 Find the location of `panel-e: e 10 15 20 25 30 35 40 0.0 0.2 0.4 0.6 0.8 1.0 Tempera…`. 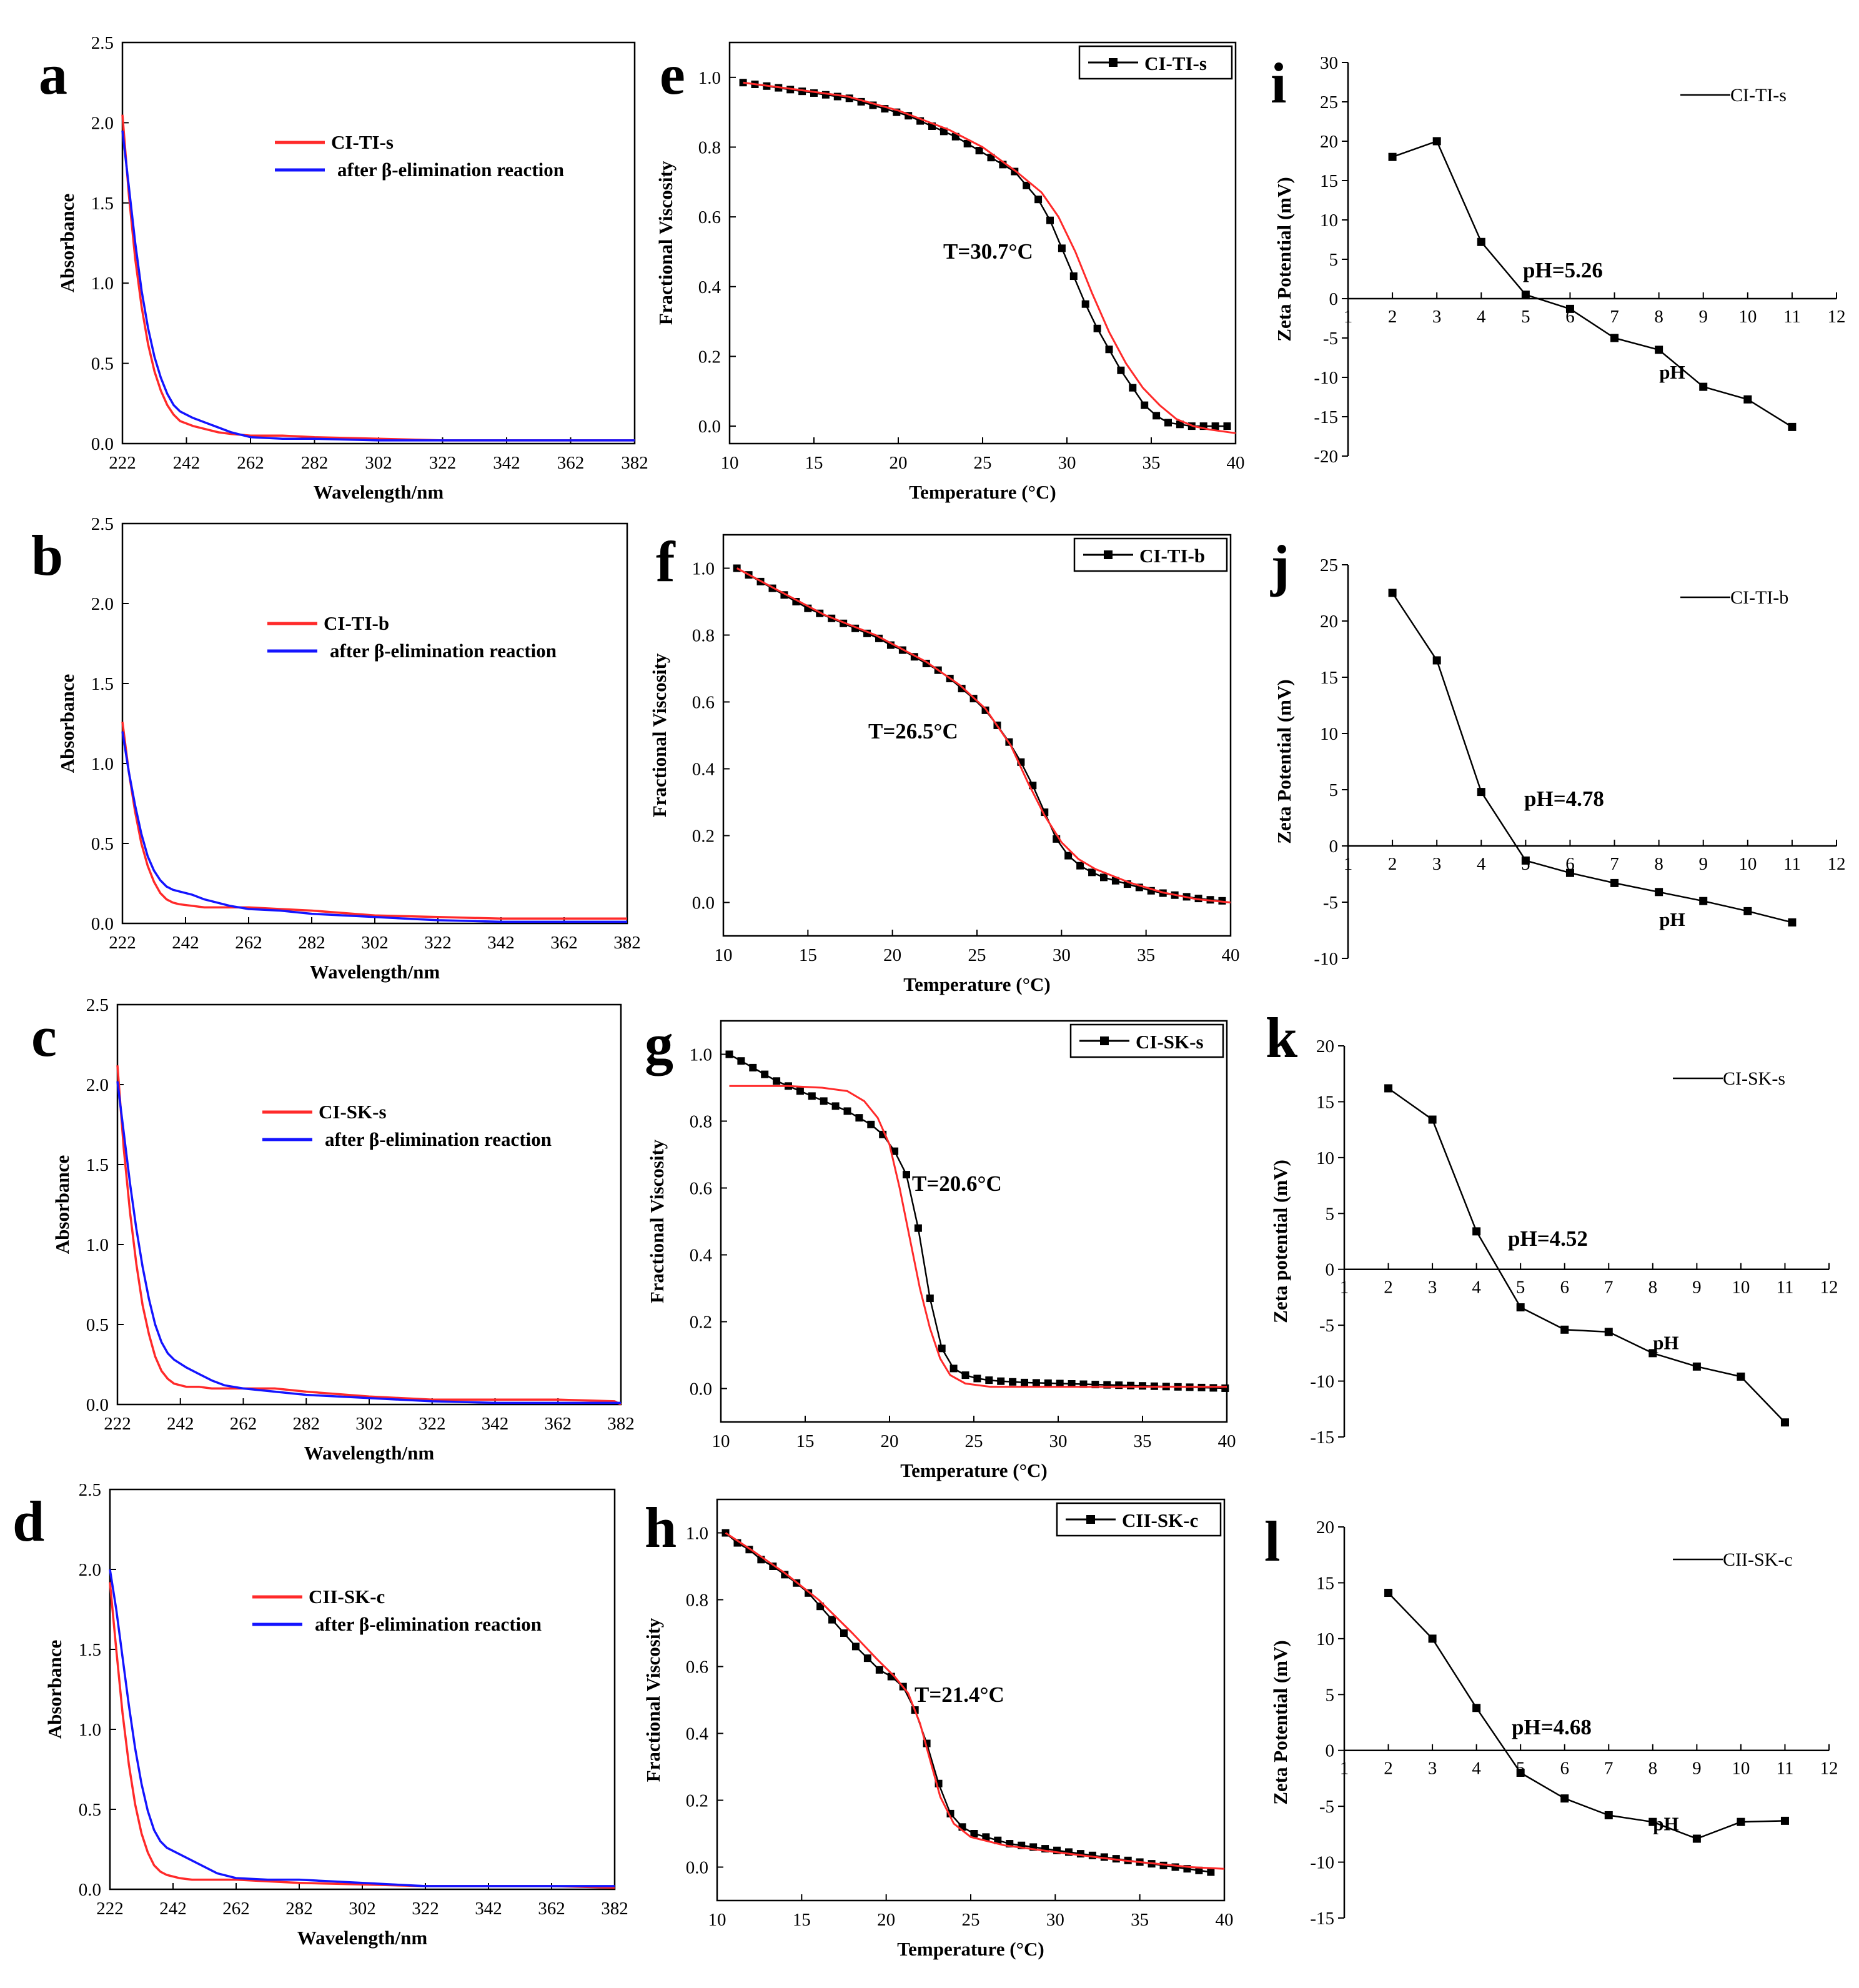

panel-e: e 10 15 20 25 30 35 40 0.0 0.2 0.4 0.6 0.8 1.0 Tempera… is located at coordinates (950, 272).